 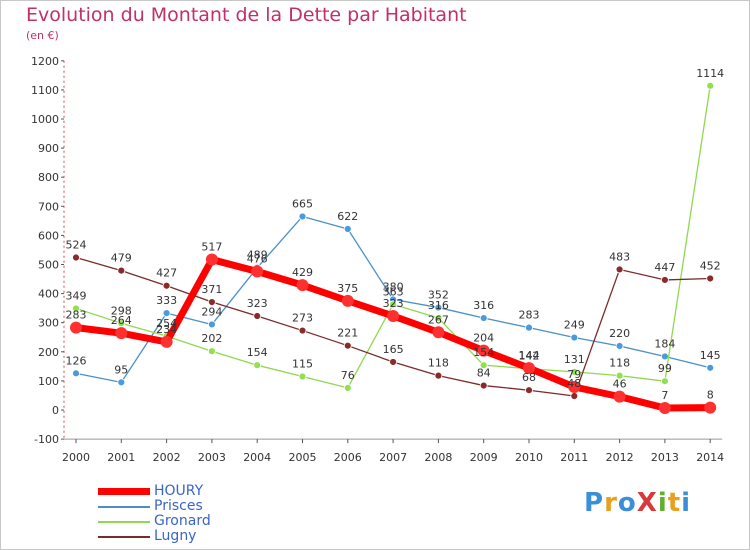 What do you see at coordinates (166, 329) in the screenshot?
I see `data-label: 234` at bounding box center [166, 329].